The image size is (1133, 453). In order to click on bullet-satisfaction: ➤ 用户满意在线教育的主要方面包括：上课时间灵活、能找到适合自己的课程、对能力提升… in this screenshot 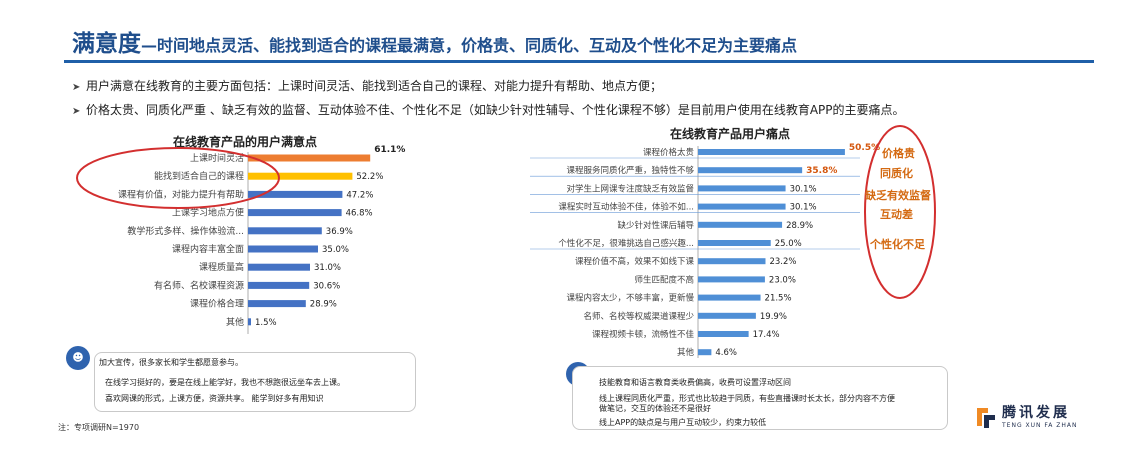, I will do `click(367, 85)`.